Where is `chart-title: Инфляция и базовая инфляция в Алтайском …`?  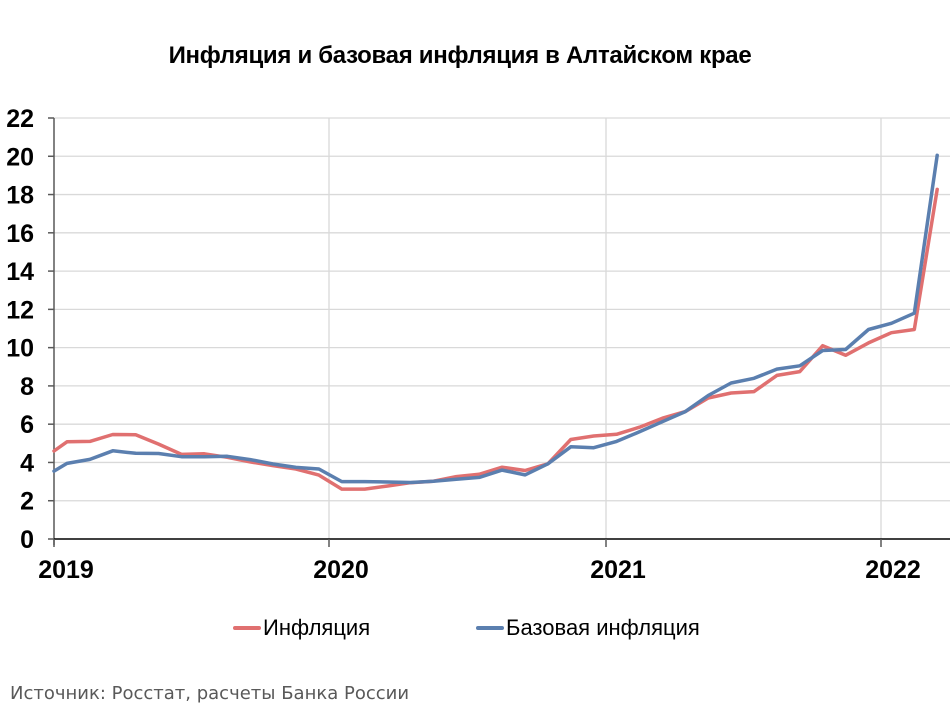
chart-title: Инфляция и базовая инфляция в Алтайском … is located at coordinates (460, 55).